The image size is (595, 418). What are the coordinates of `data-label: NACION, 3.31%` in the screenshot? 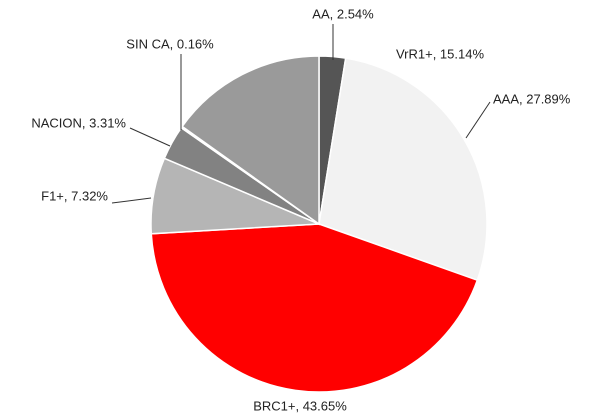 It's located at (78, 122).